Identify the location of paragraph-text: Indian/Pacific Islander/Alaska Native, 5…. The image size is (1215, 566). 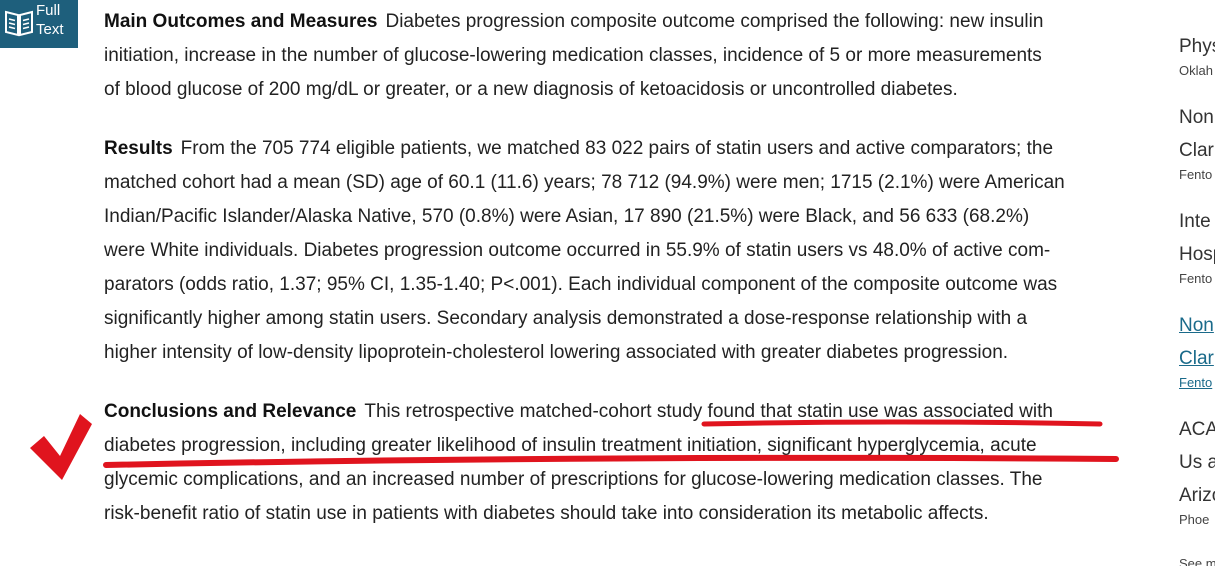
(567, 216).